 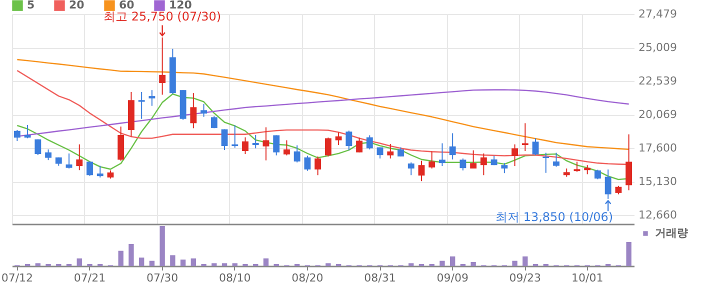 I want to click on y-tick-label: 12,660, so click(x=657, y=215).